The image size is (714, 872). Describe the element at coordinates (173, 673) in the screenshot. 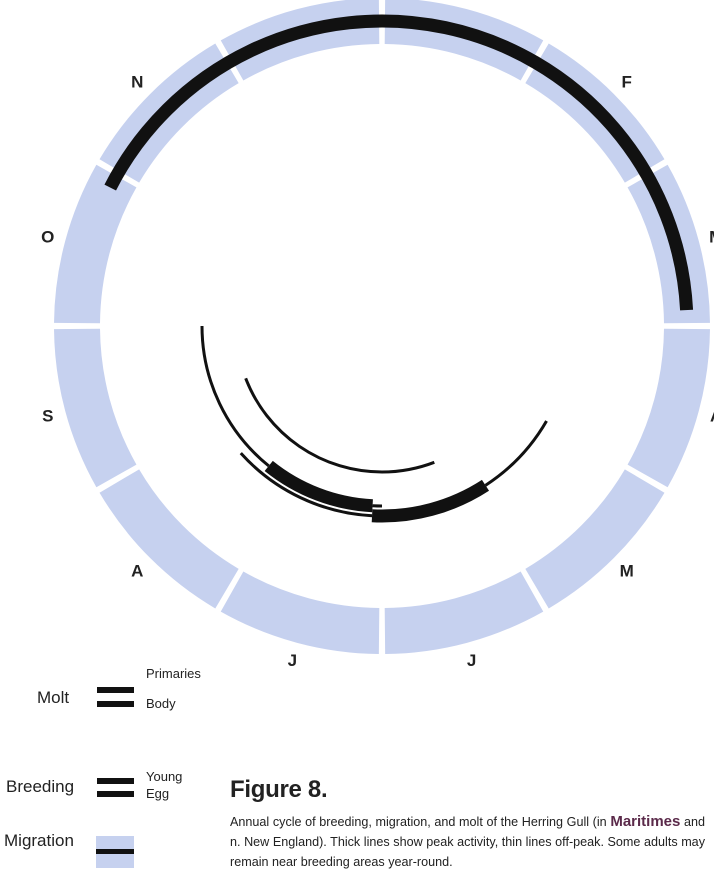

I see `legend-molt-primaries-label: Primaries` at that location.